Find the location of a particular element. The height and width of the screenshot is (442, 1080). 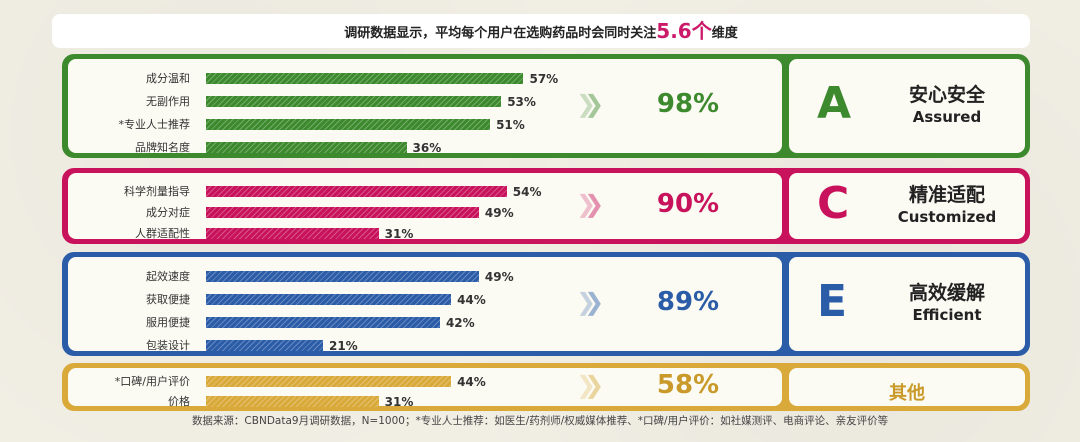

bar-label: 获取便捷 is located at coordinates (168, 299).